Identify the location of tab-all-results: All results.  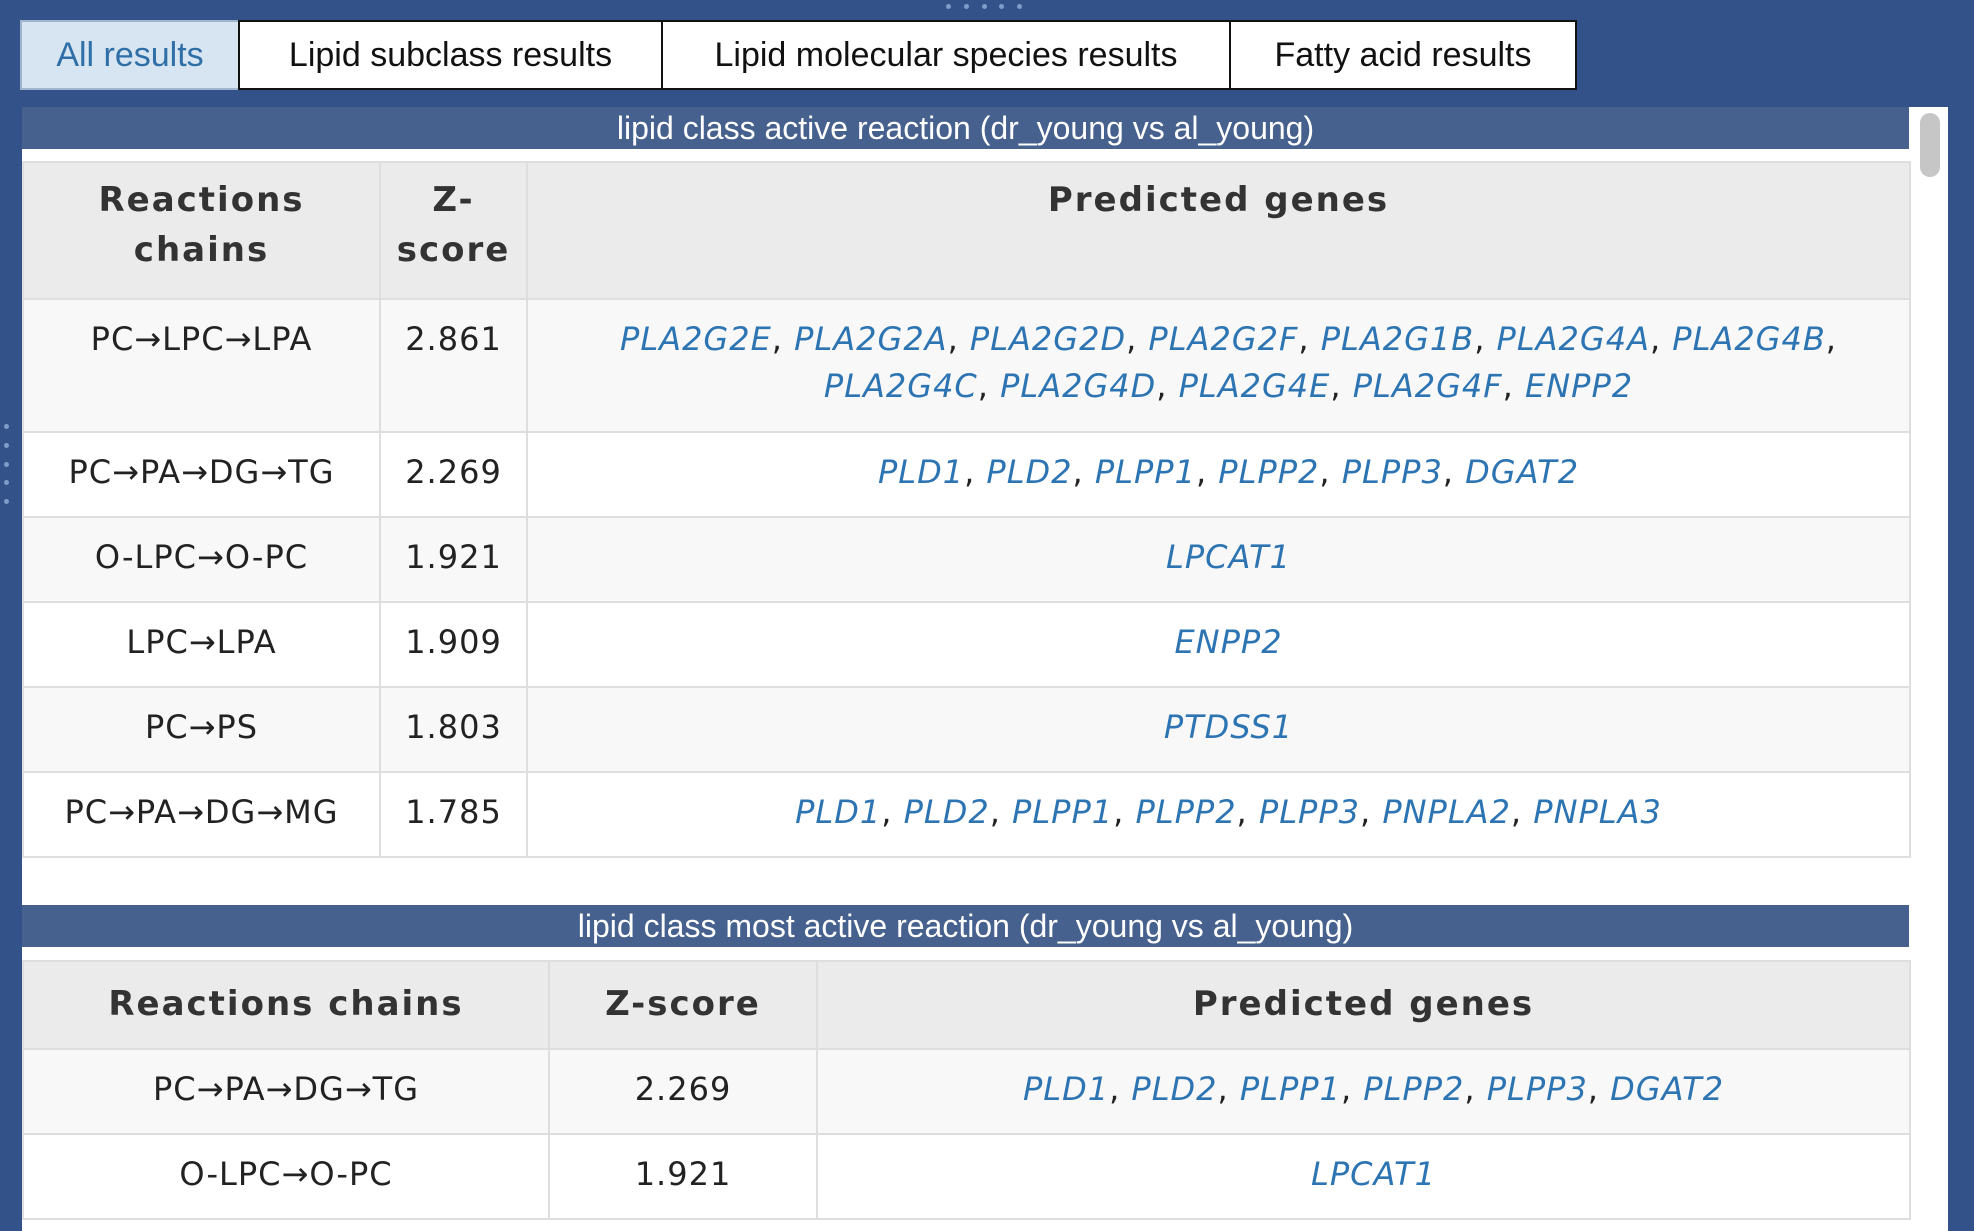
(130, 55).